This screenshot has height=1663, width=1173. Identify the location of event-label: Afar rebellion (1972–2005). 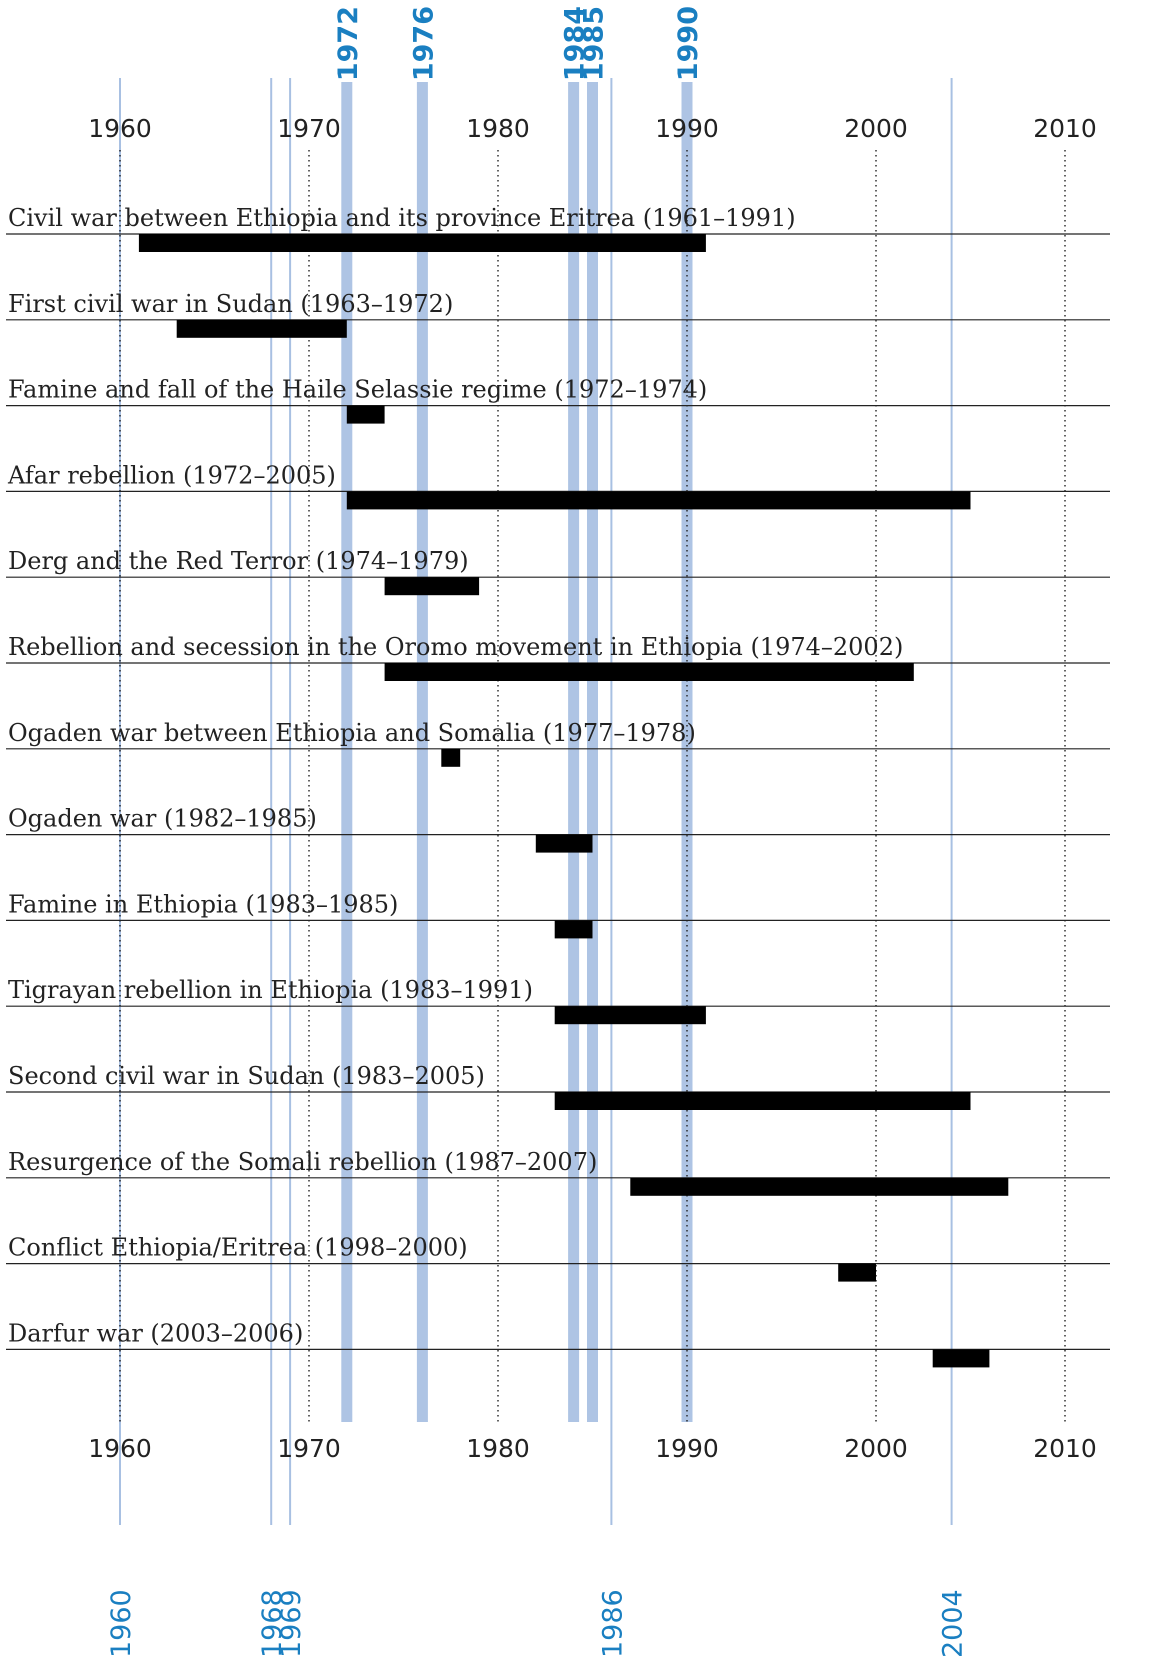
(171, 475).